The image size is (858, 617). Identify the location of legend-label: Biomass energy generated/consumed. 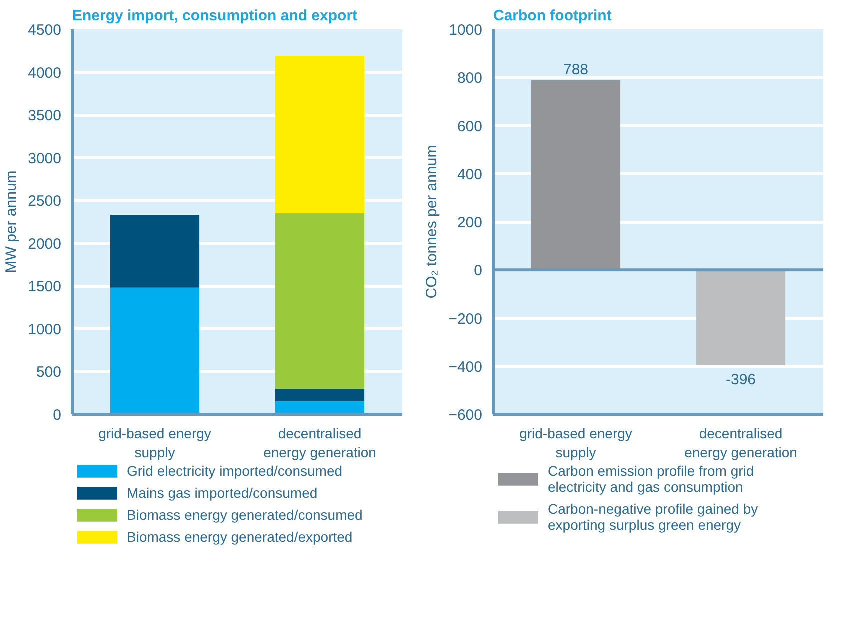
(245, 515).